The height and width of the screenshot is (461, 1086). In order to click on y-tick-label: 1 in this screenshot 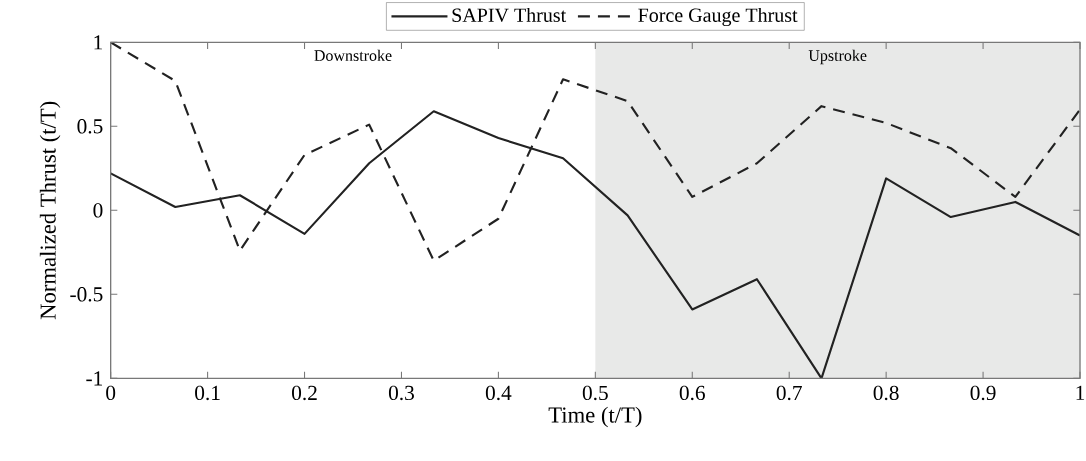, I will do `click(98, 42)`.